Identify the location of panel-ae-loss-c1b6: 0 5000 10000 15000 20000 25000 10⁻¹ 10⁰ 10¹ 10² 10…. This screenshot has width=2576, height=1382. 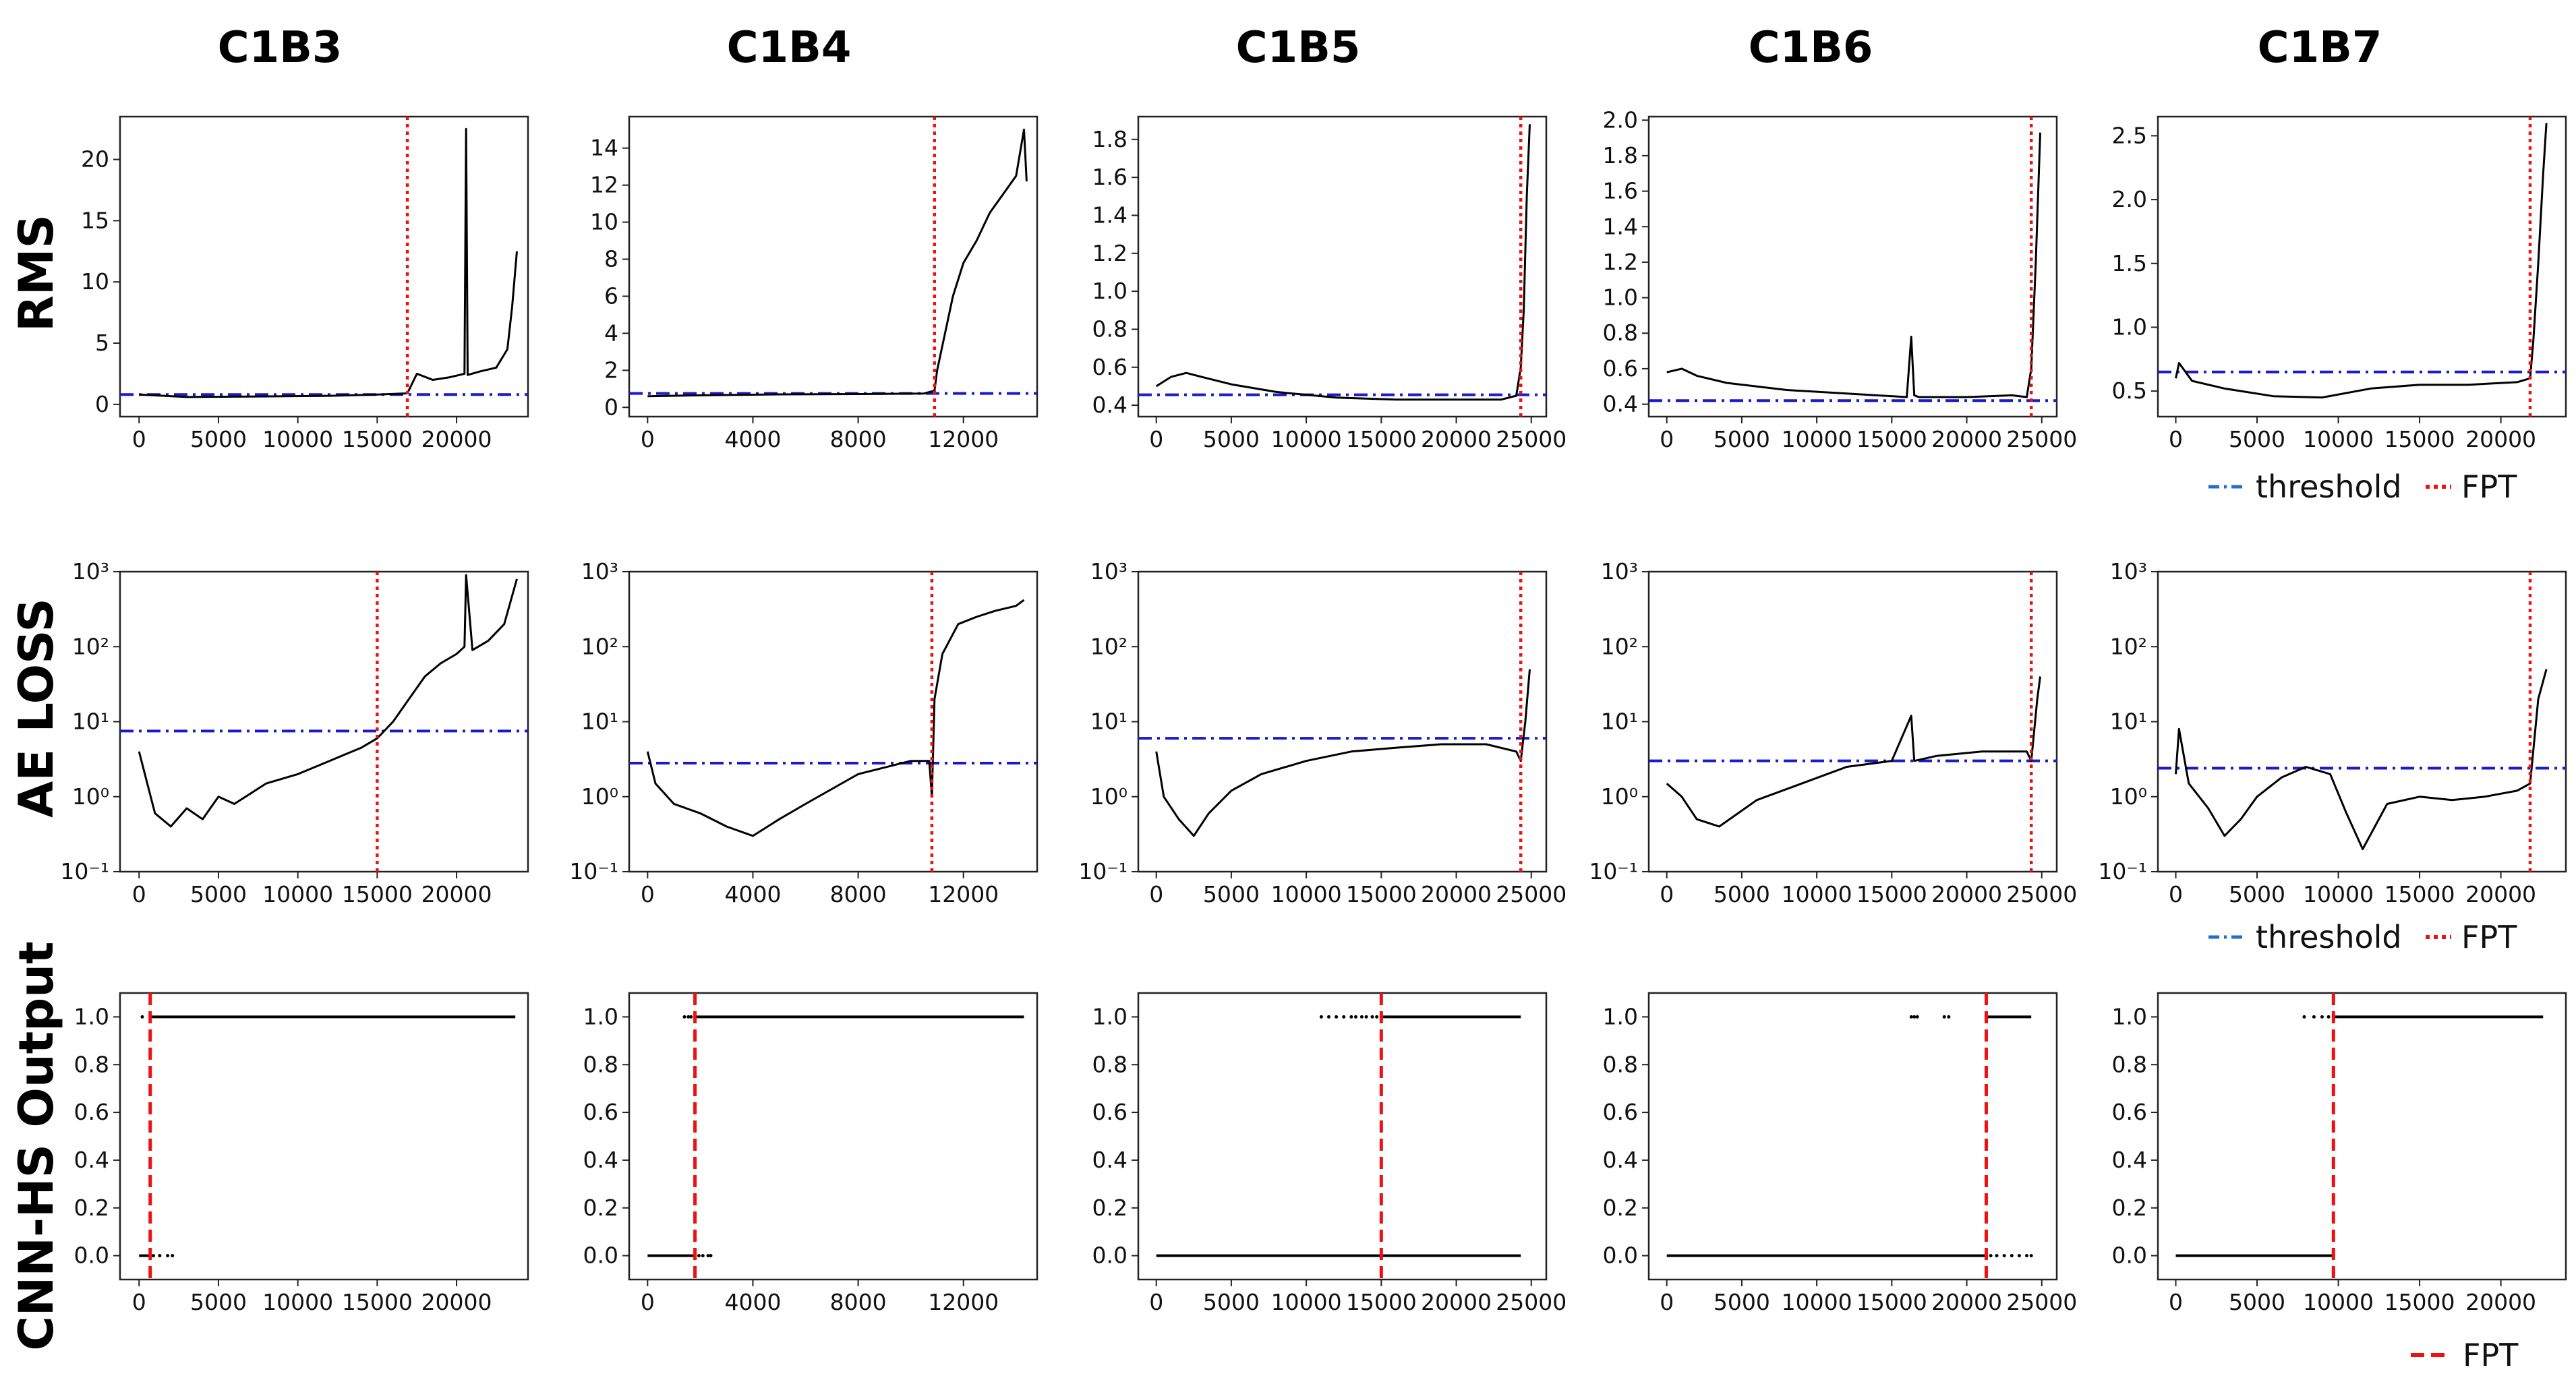
(1833, 732).